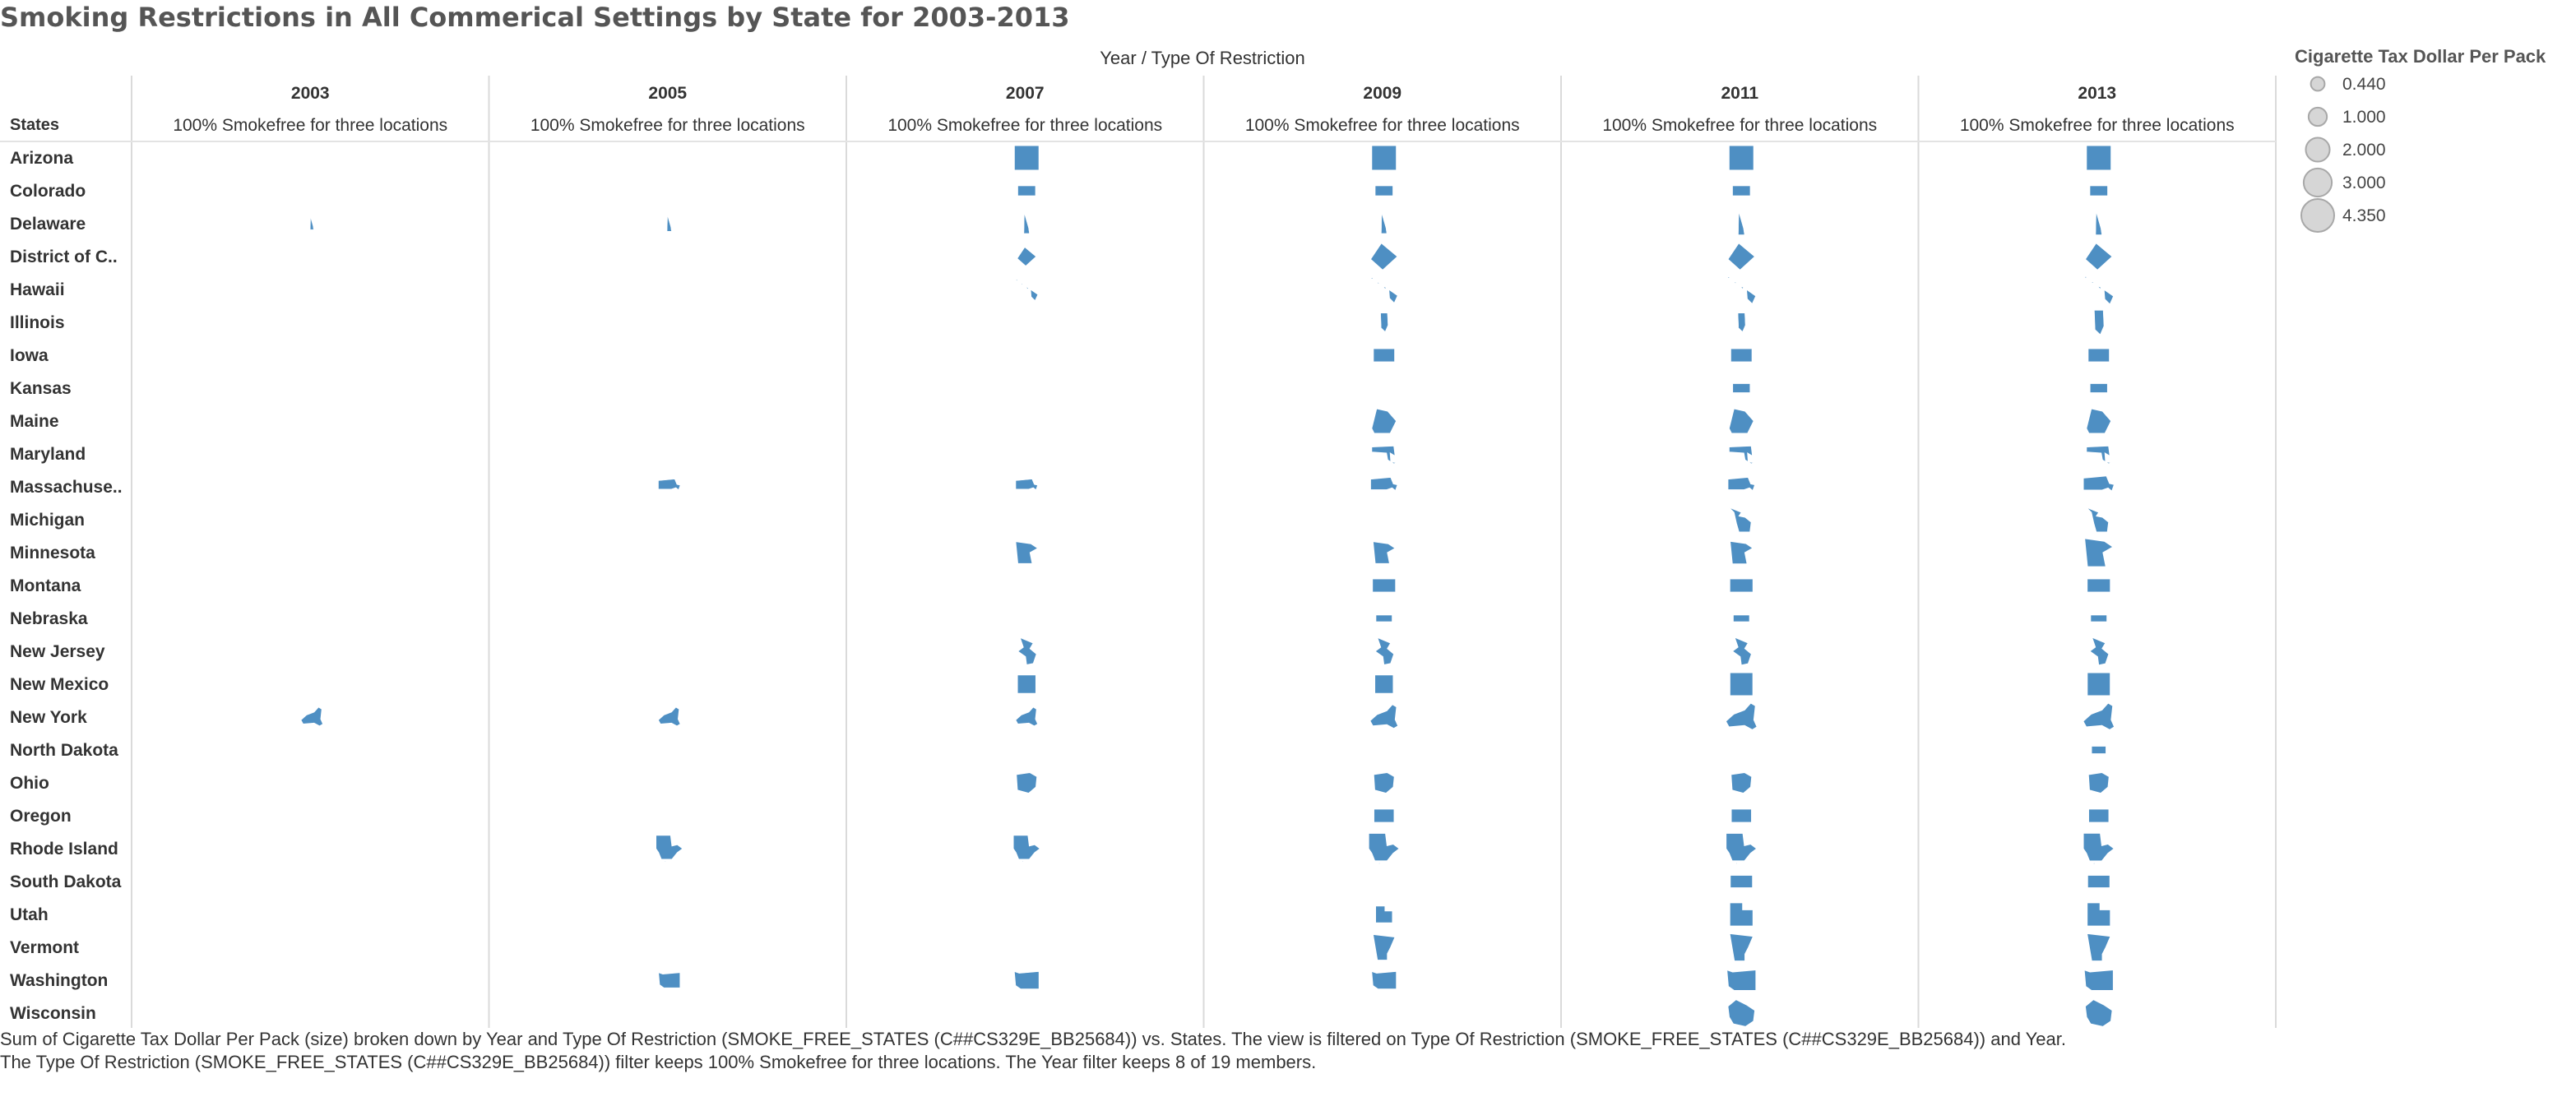 This screenshot has width=2576, height=1120. Describe the element at coordinates (1202, 58) in the screenshot. I see `column-header-title: Year / Type Of Restriction` at that location.